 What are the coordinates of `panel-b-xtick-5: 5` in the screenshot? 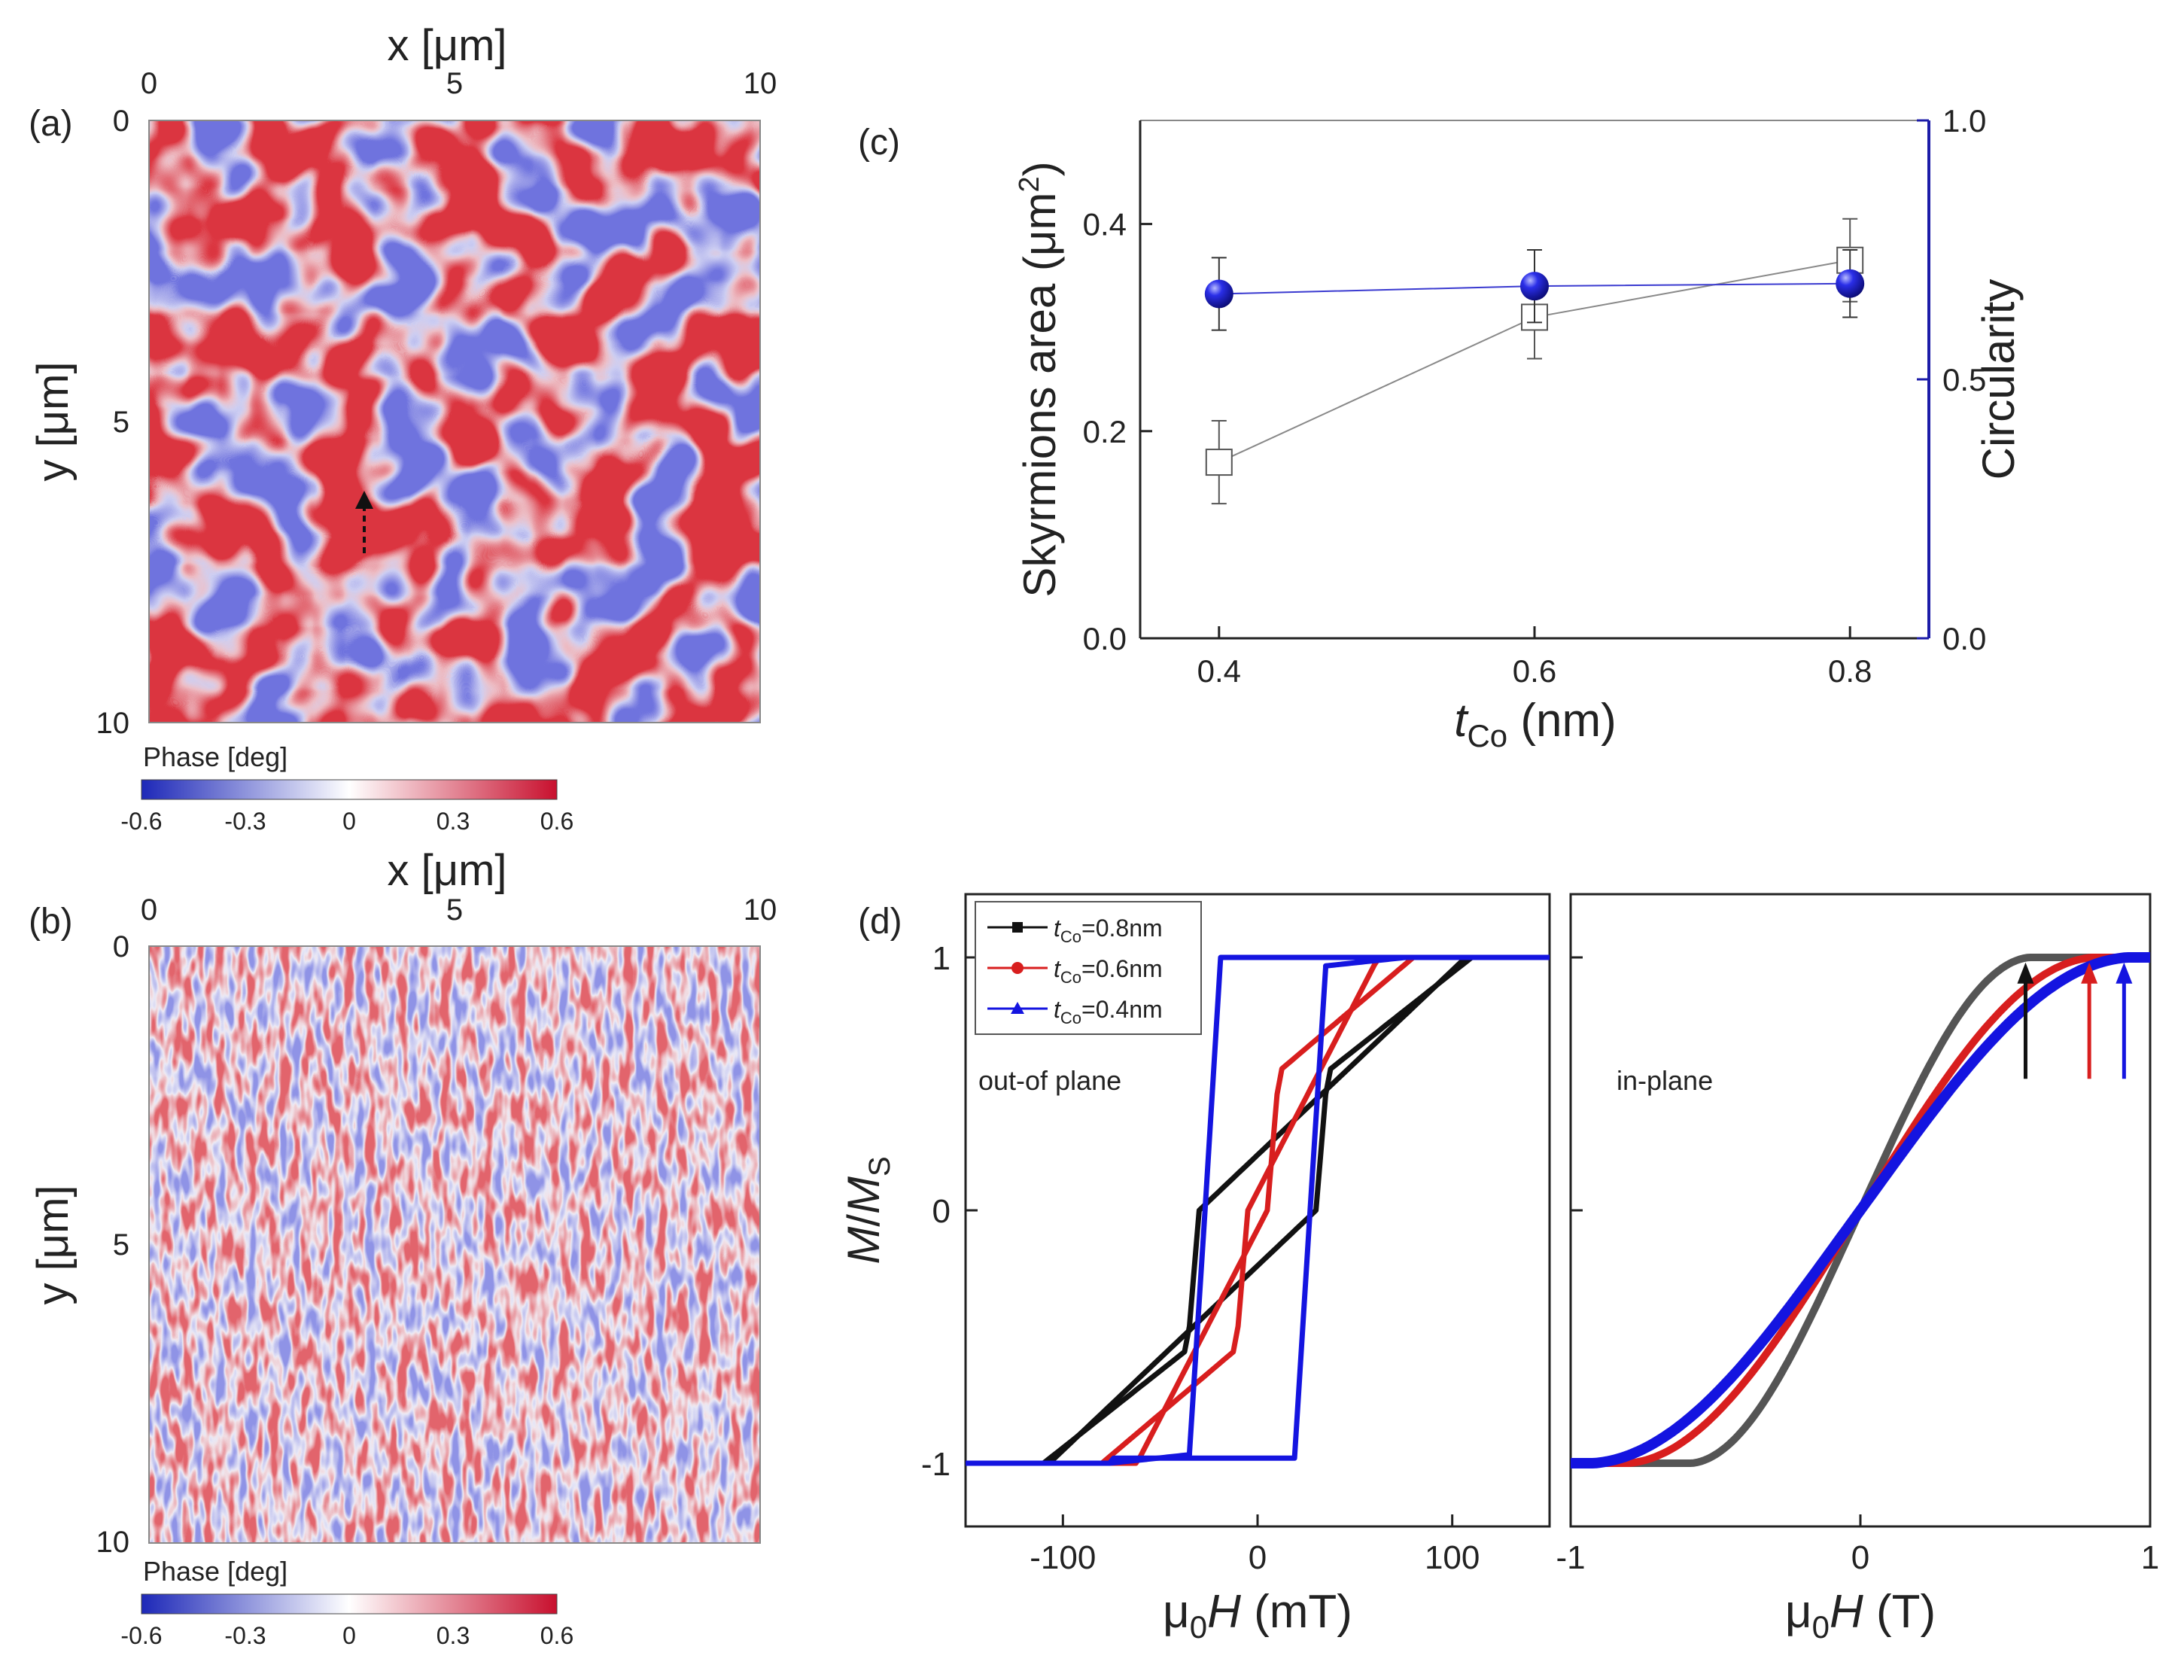 It's located at (454, 910).